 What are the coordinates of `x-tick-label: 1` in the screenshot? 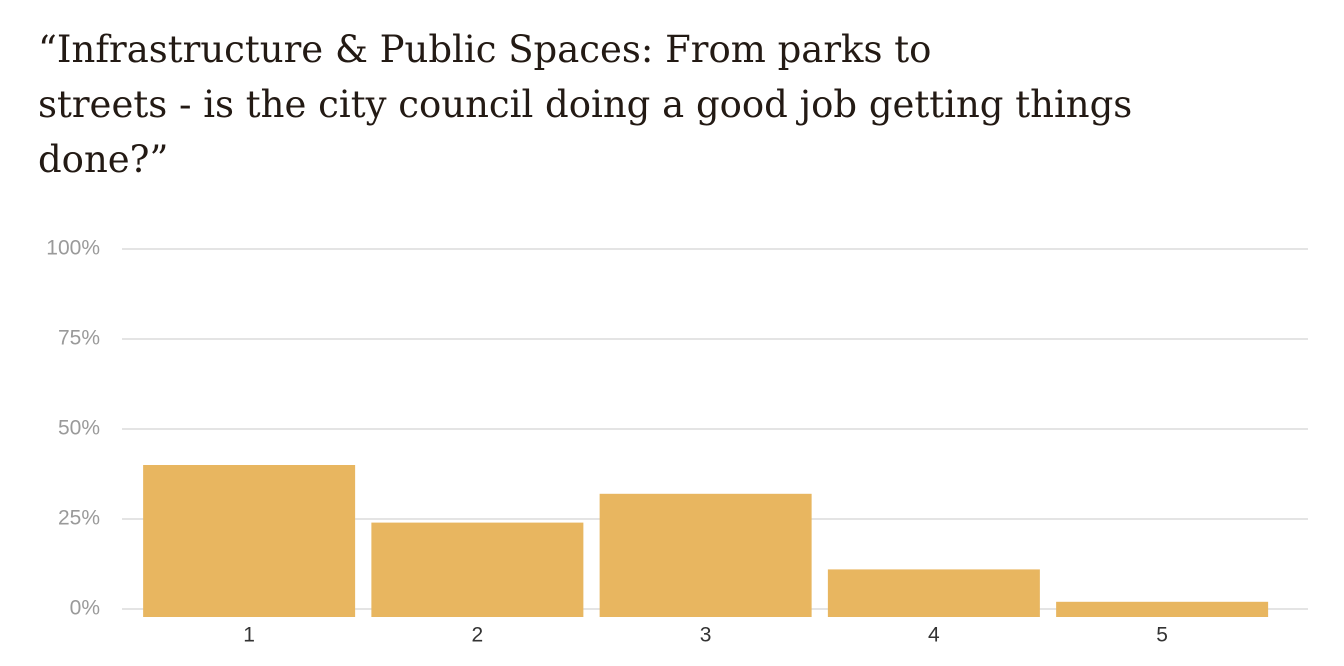 It's located at (249, 635).